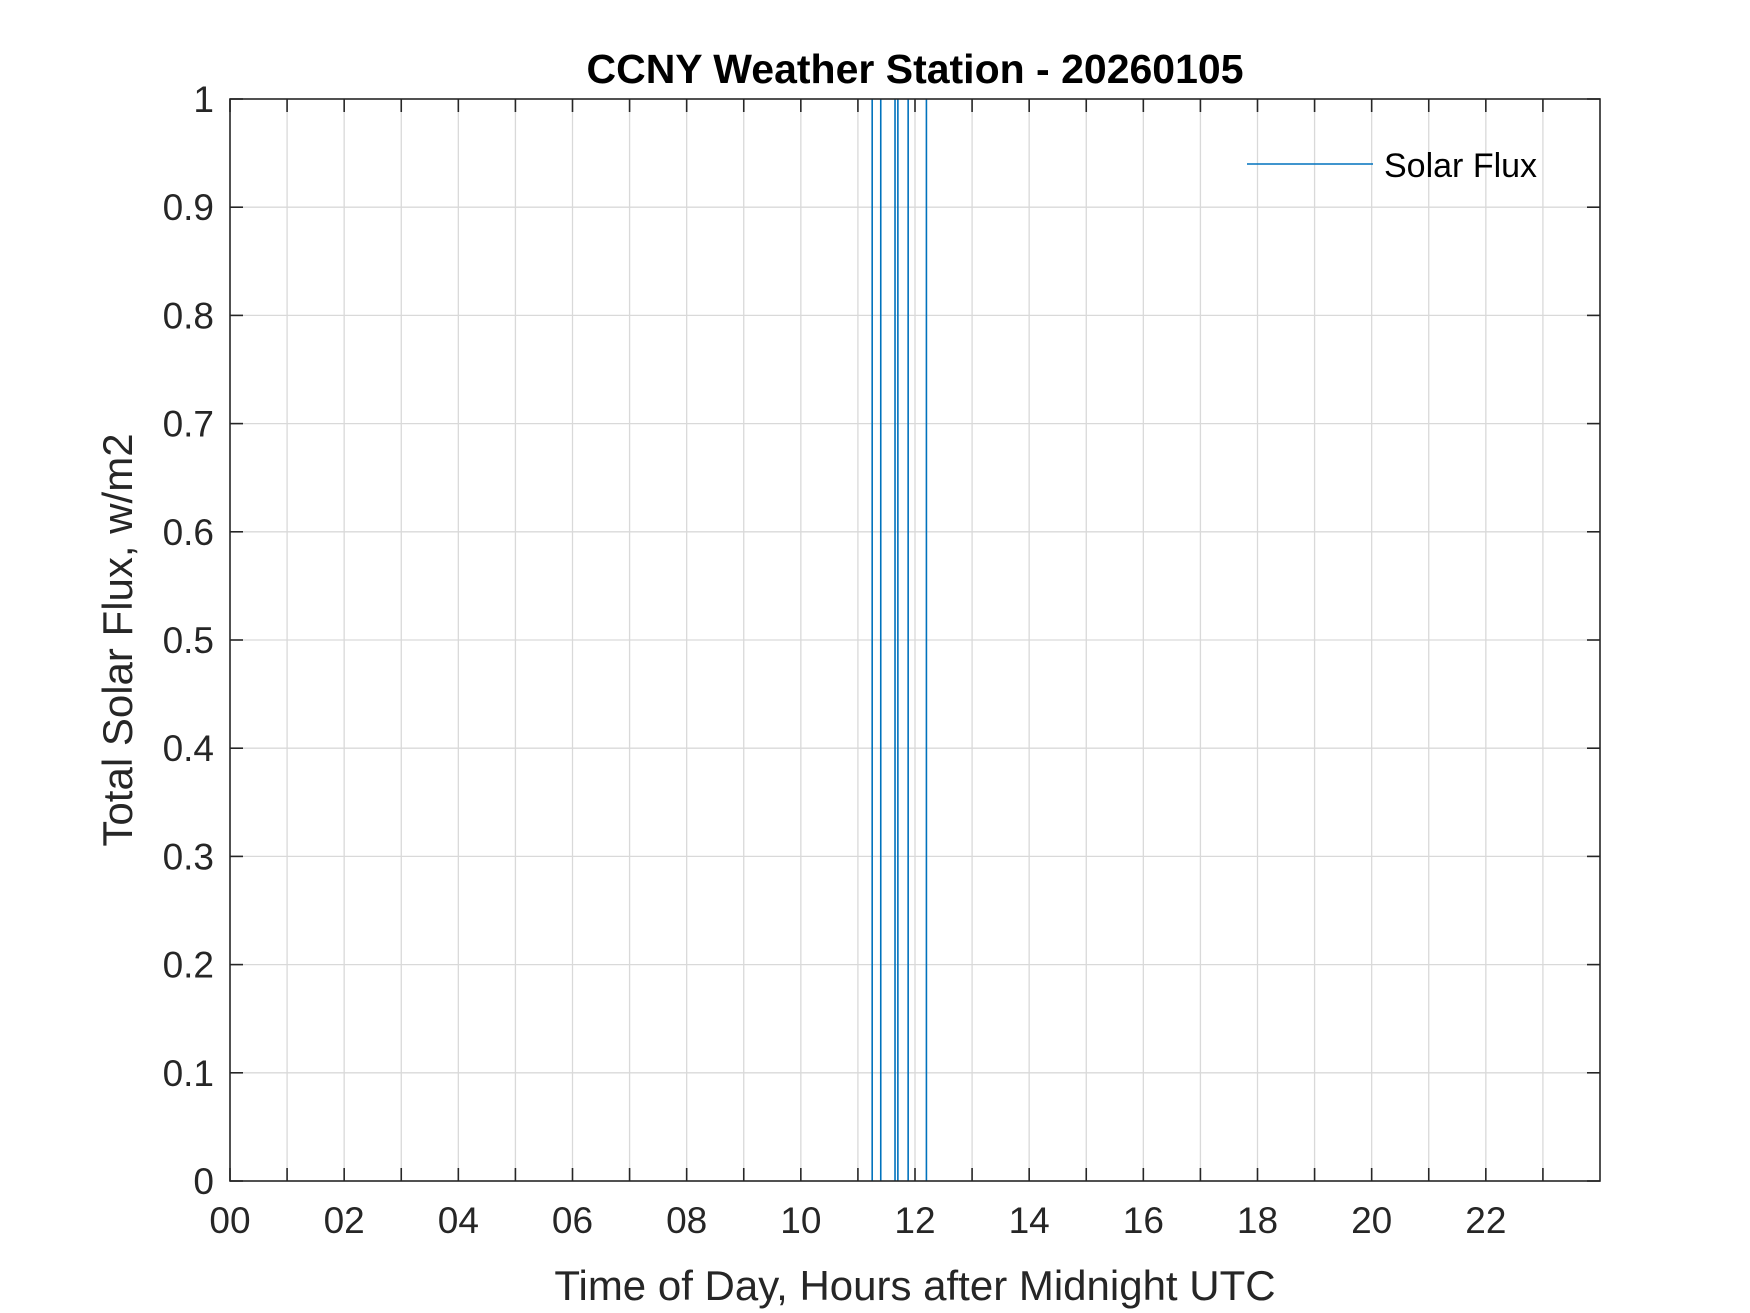  I want to click on y-tick-label: 0.9, so click(188, 207).